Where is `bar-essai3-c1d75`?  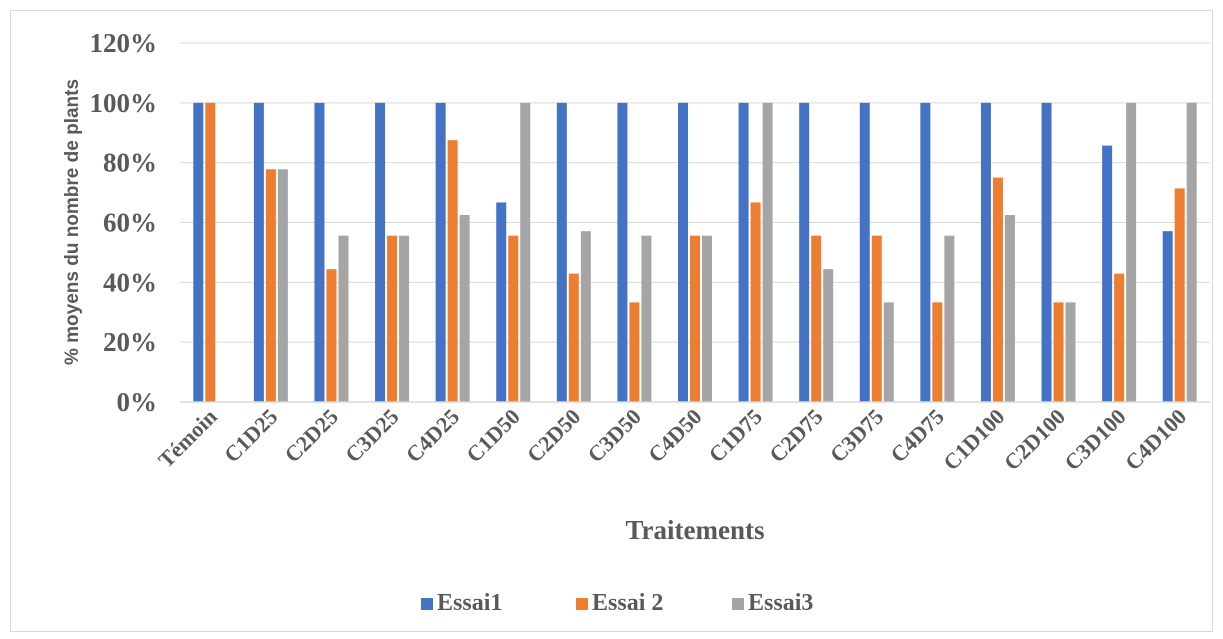 bar-essai3-c1d75 is located at coordinates (767, 252).